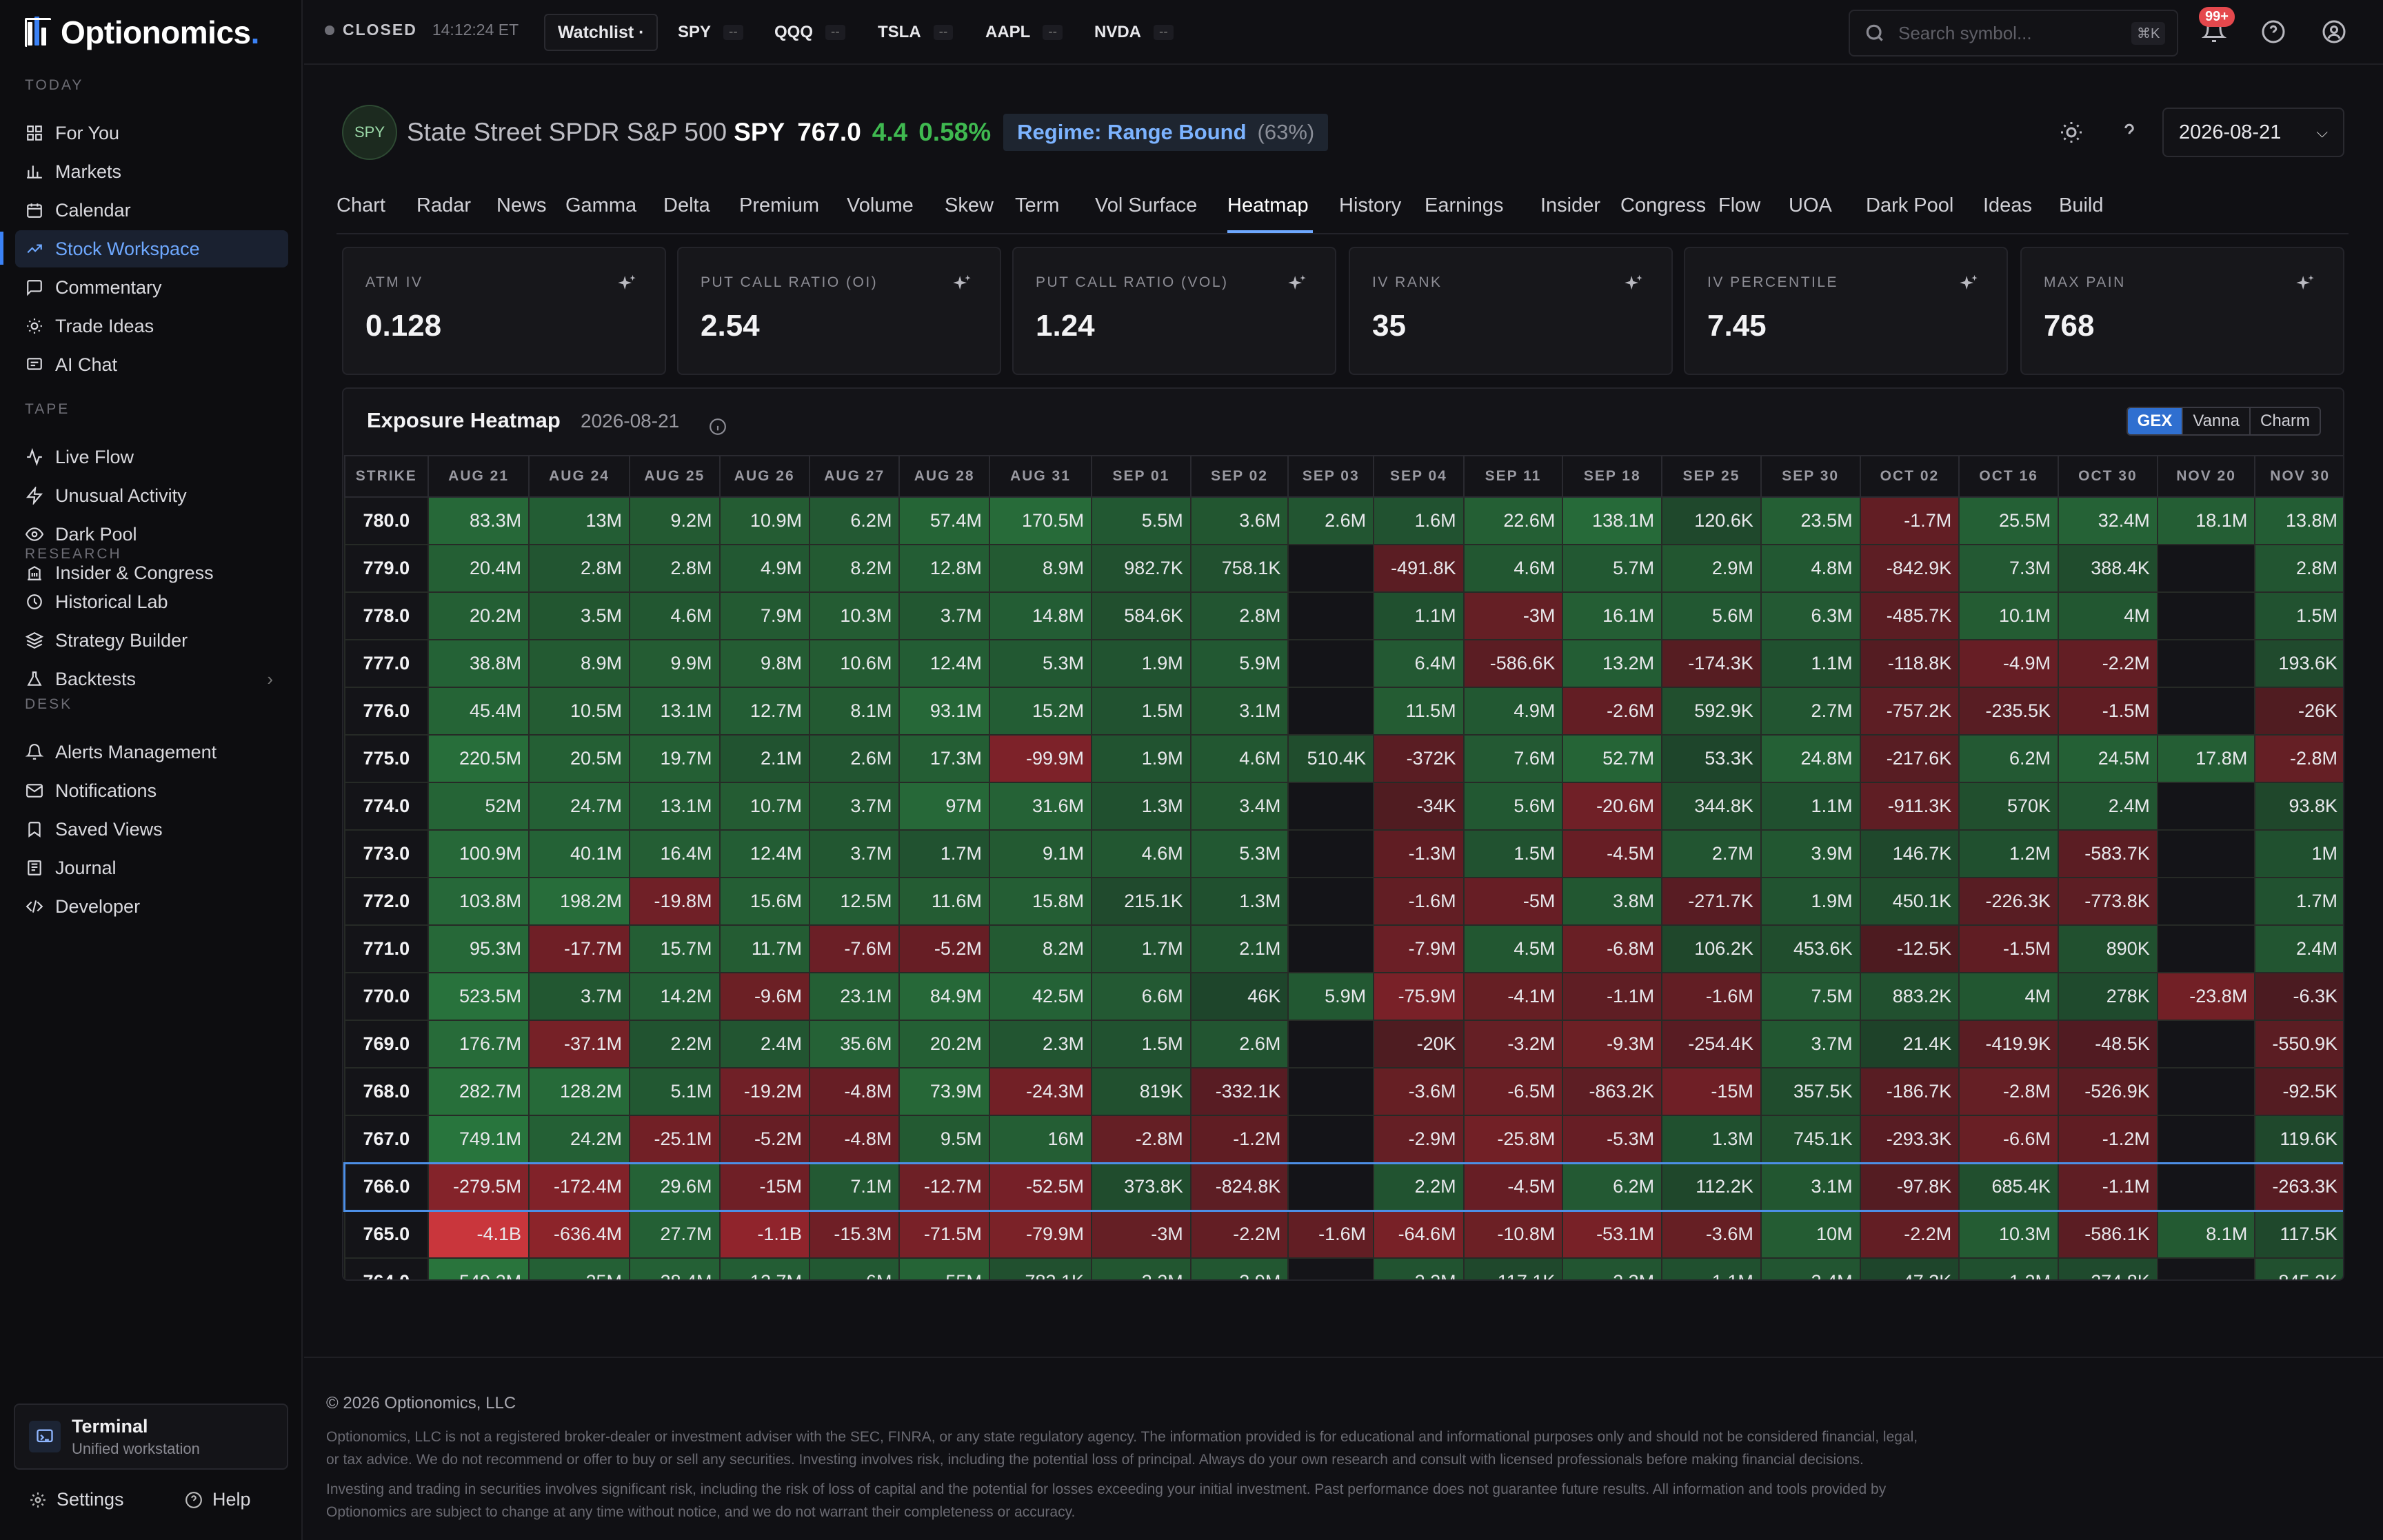  Describe the element at coordinates (854, 1140) in the screenshot. I see `exposure-cell: -4.8M` at that location.